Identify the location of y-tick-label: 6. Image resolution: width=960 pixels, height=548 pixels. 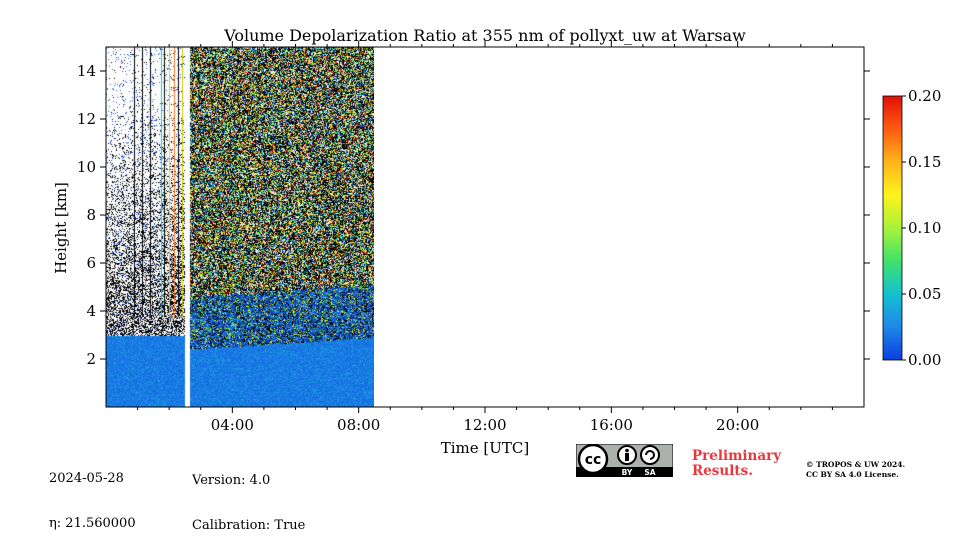
(91, 263).